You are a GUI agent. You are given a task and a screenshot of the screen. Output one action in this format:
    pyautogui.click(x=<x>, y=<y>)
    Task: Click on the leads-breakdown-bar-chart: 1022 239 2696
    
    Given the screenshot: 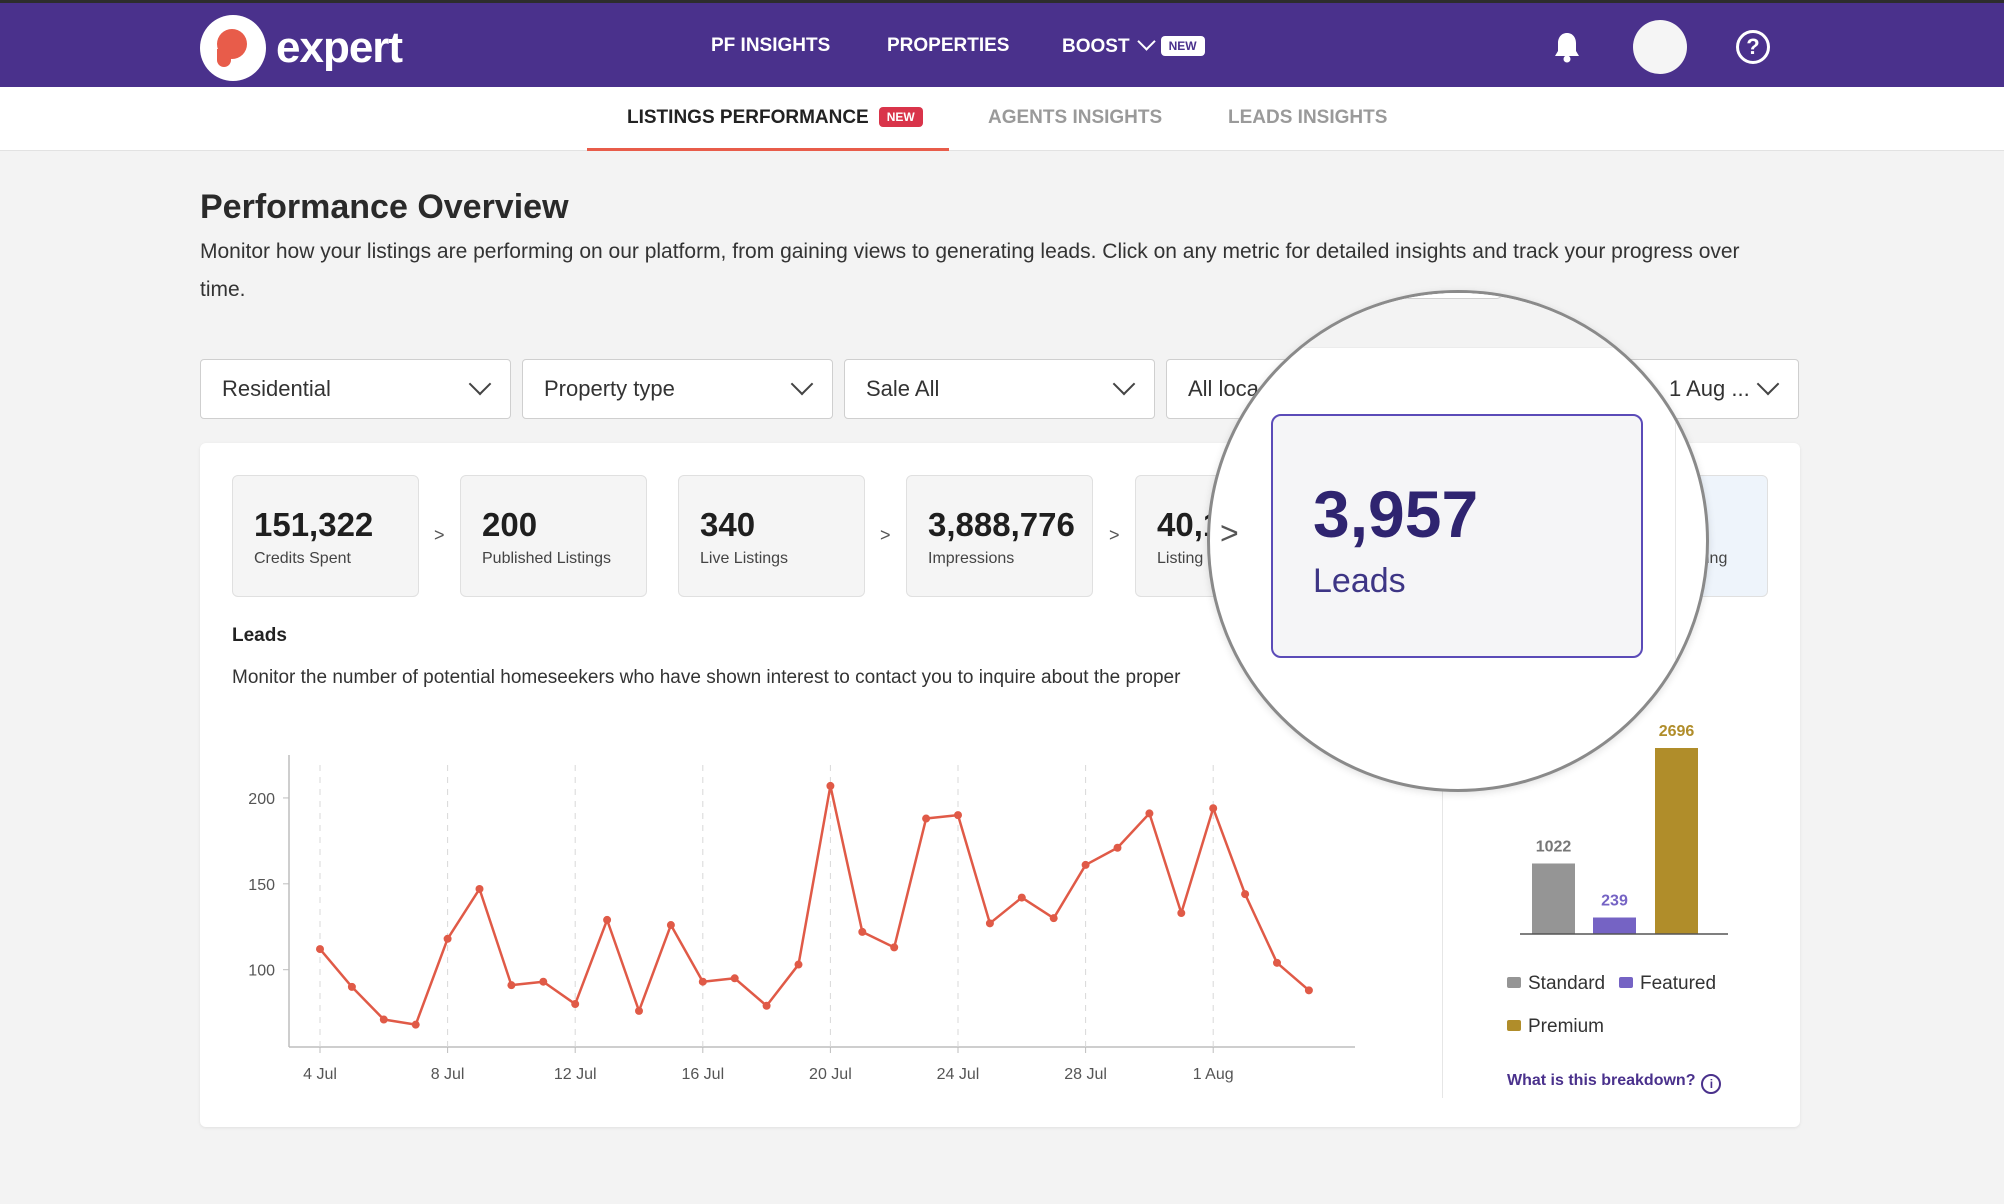 What is the action you would take?
    pyautogui.click(x=1624, y=829)
    